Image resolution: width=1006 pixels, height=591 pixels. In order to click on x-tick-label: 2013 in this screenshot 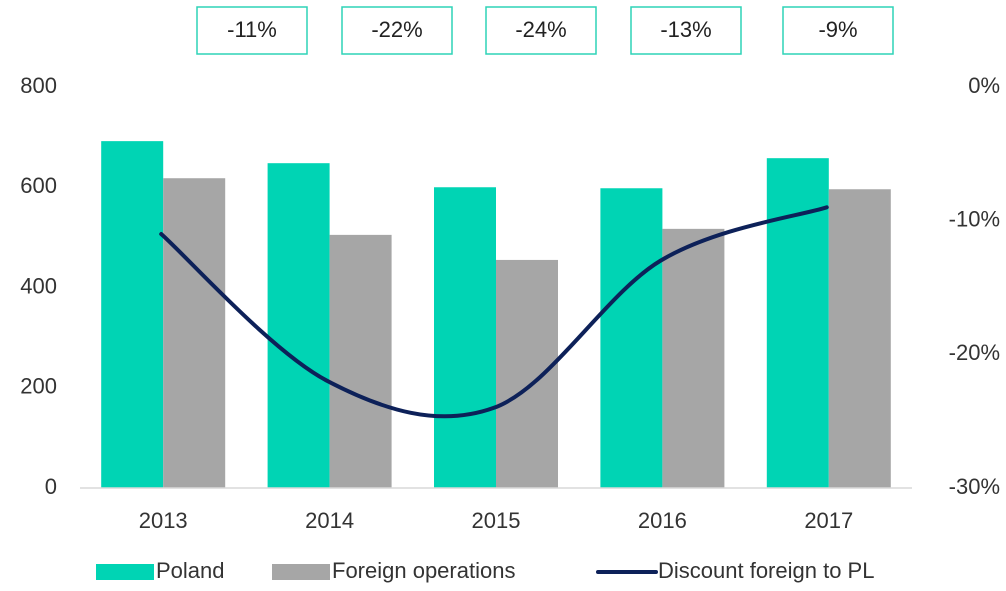, I will do `click(163, 520)`.